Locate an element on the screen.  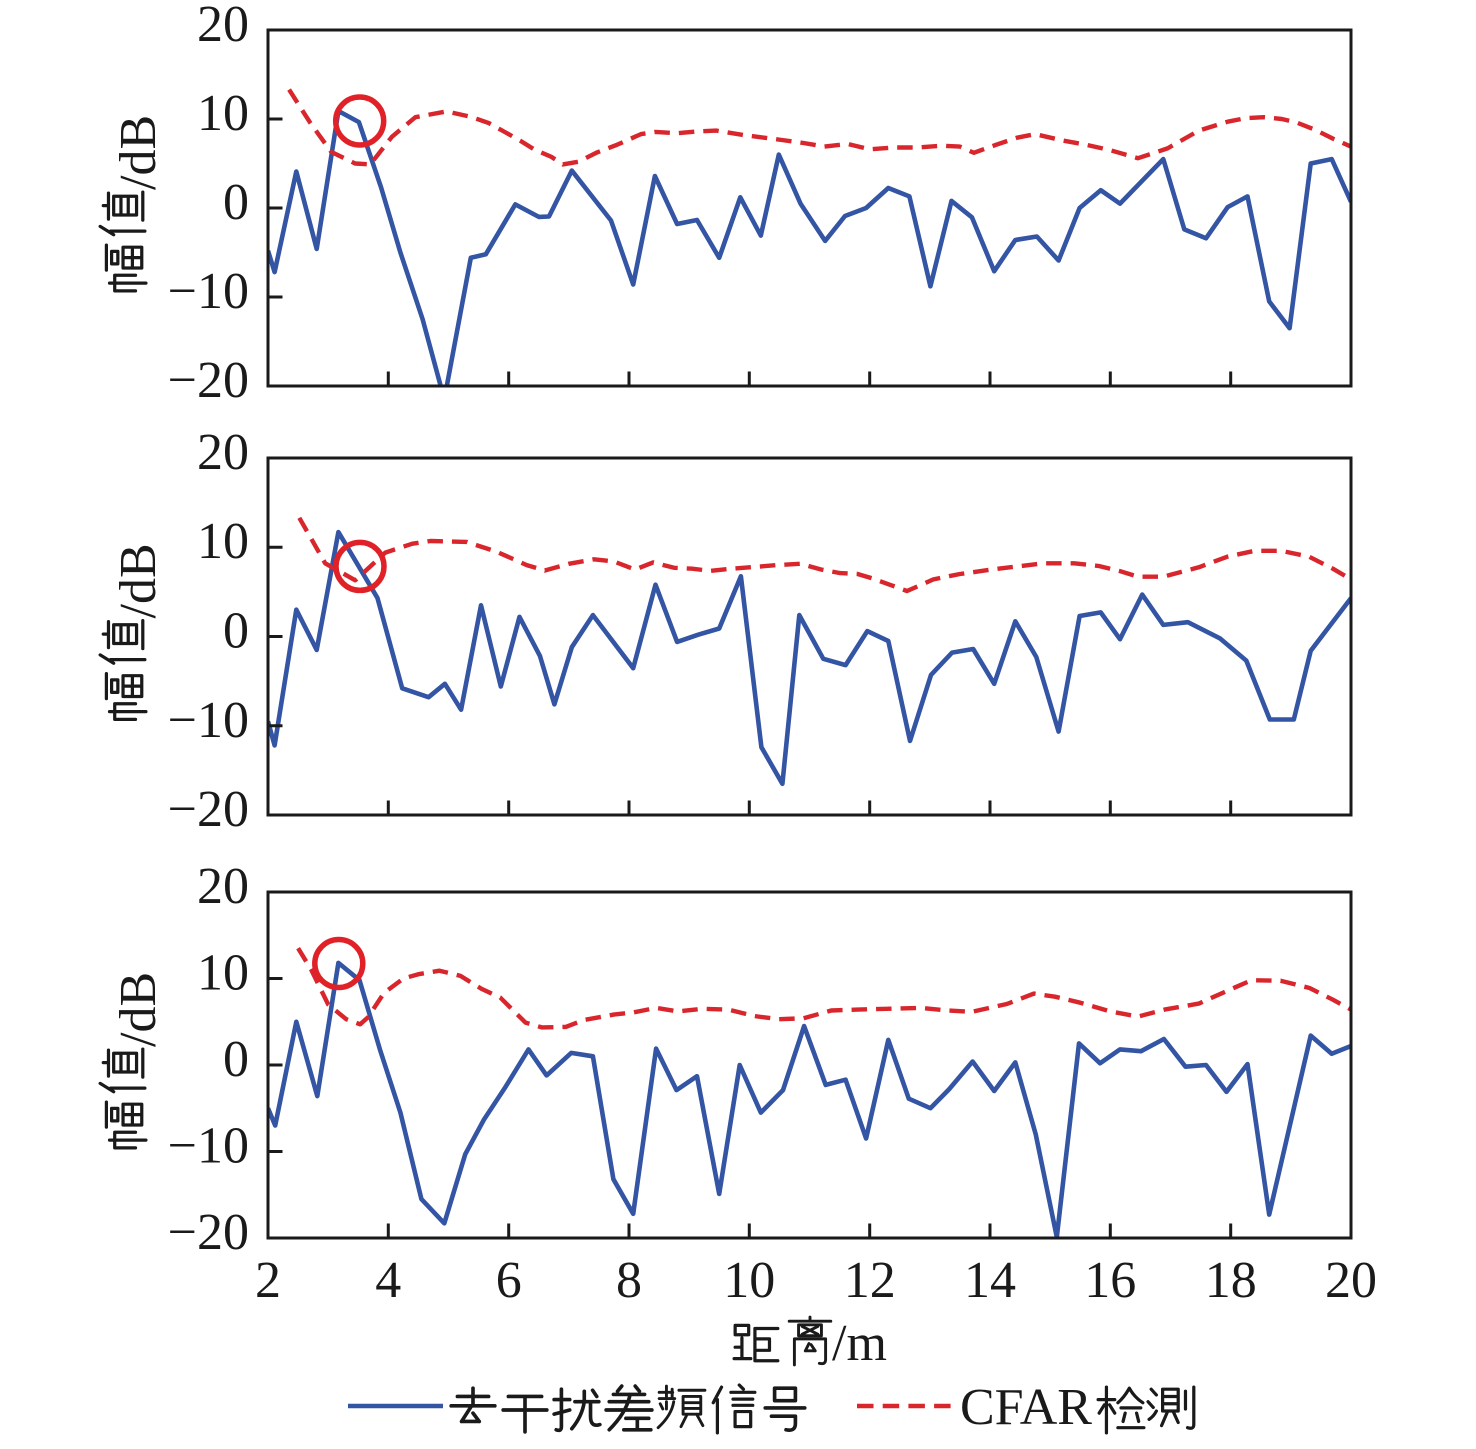
svg-text: 16 is located at coordinates (1110, 1280).